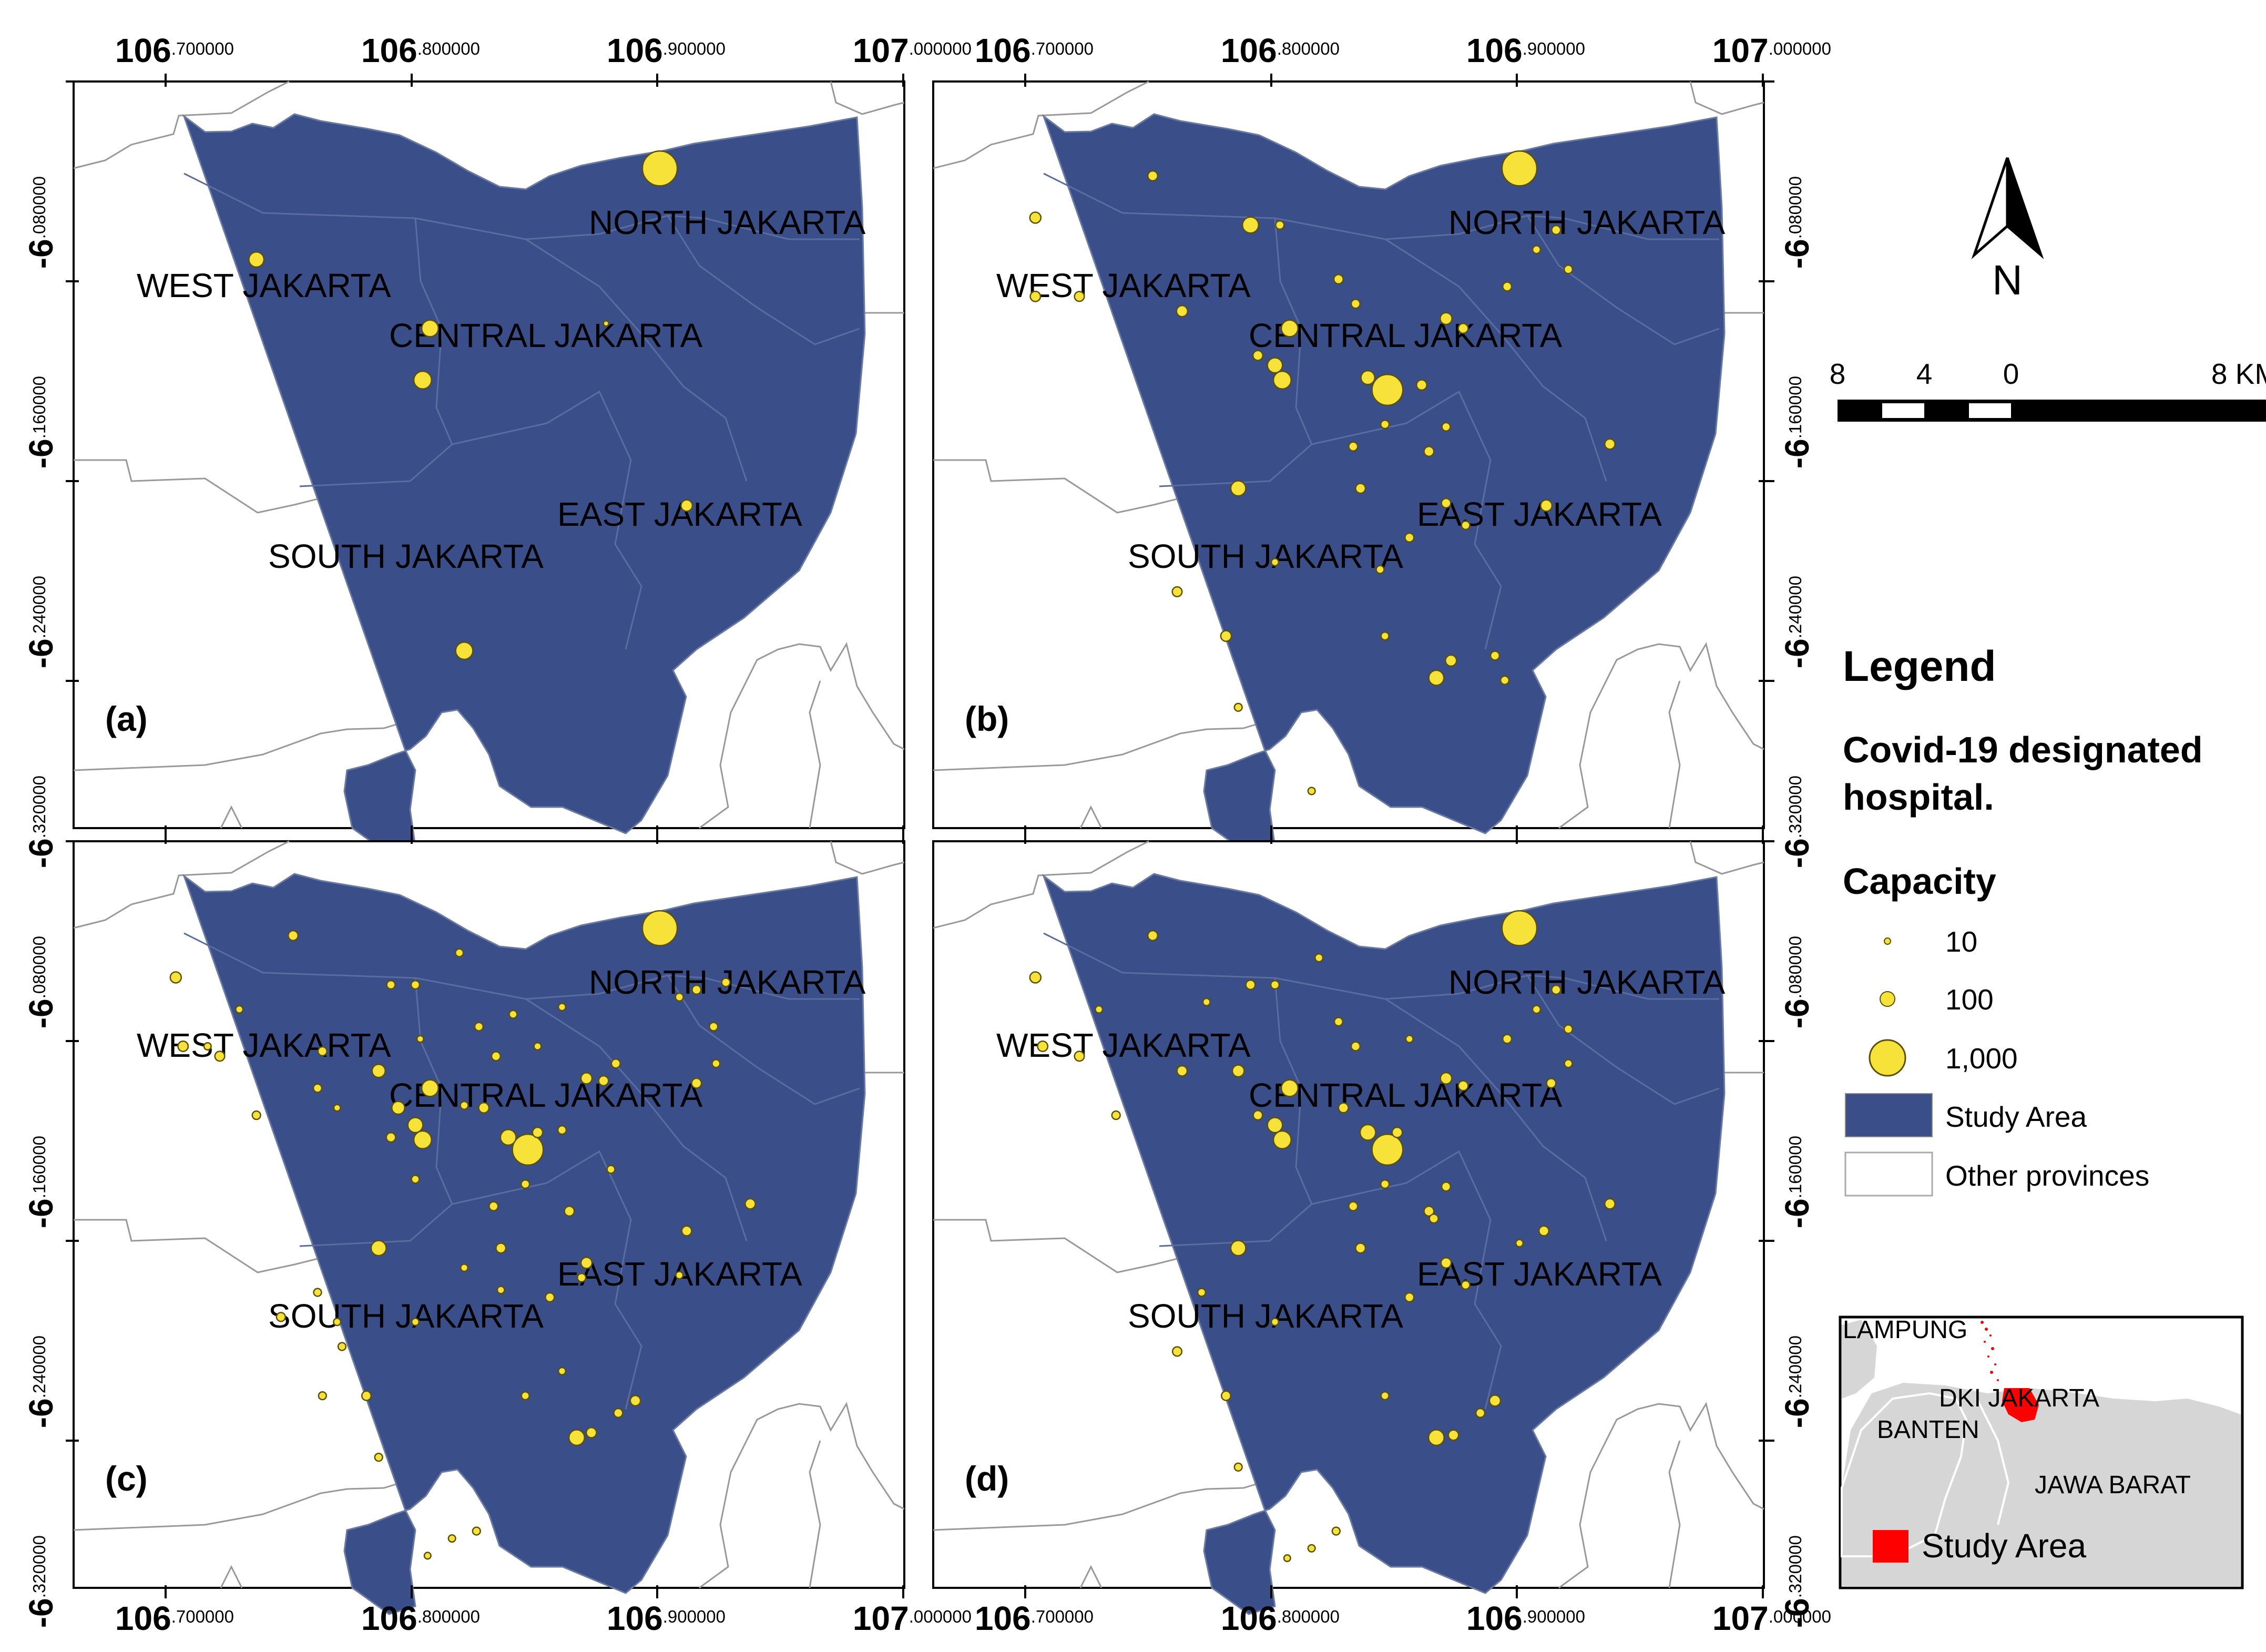 This screenshot has height=1652, width=2266. I want to click on scale-label-0: 0, so click(2011, 374).